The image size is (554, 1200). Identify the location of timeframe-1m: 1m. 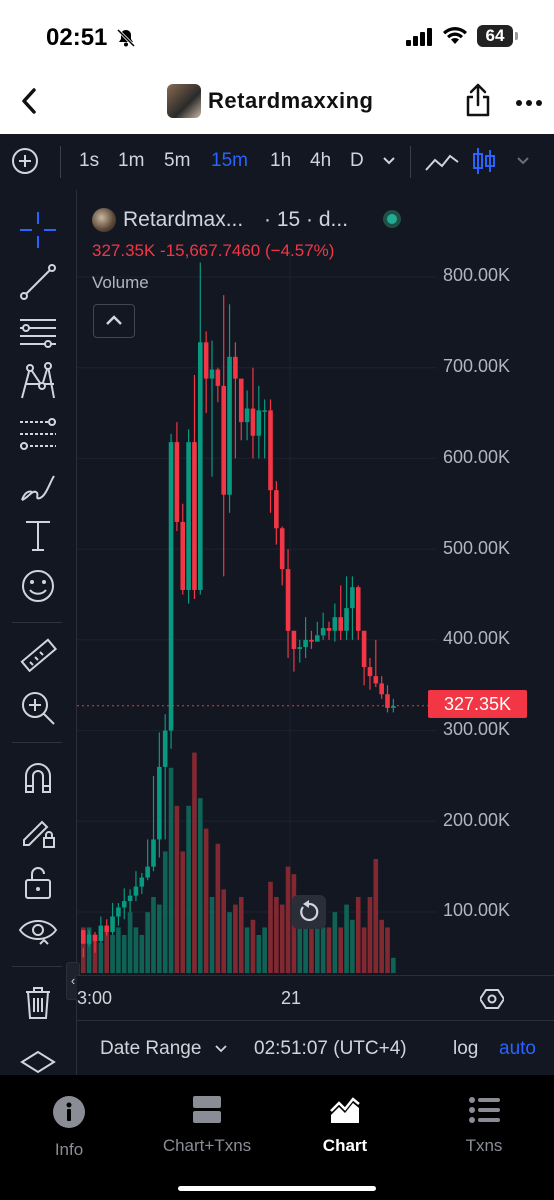
(131, 160).